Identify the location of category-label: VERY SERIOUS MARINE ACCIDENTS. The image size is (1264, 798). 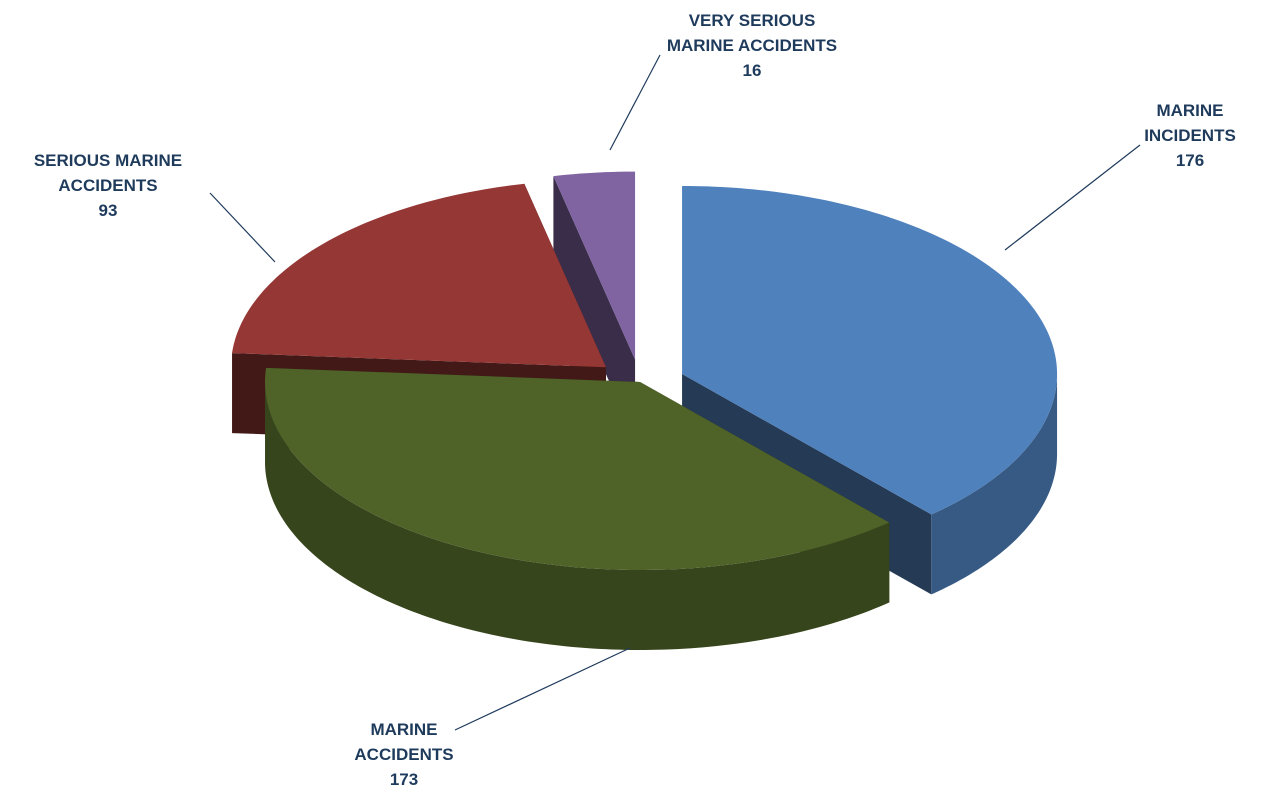
(752, 33).